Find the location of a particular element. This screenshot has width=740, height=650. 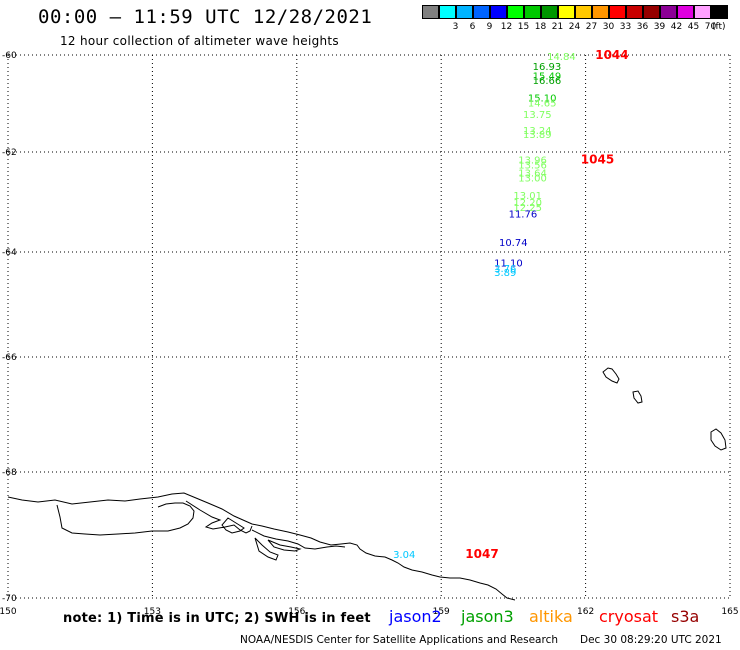

map-title: 00:00 – 11:59 UTC 12/28/2021 is located at coordinates (205, 17).